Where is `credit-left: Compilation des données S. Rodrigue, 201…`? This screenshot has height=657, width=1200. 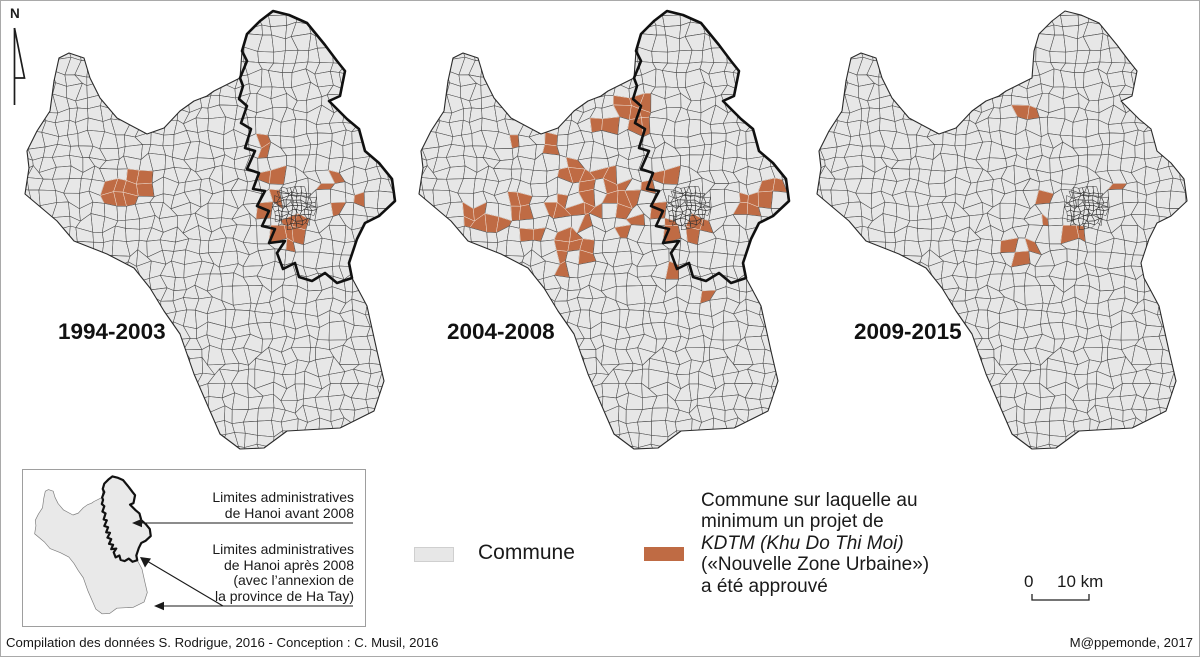
credit-left: Compilation des données S. Rodrigue, 201… is located at coordinates (222, 642).